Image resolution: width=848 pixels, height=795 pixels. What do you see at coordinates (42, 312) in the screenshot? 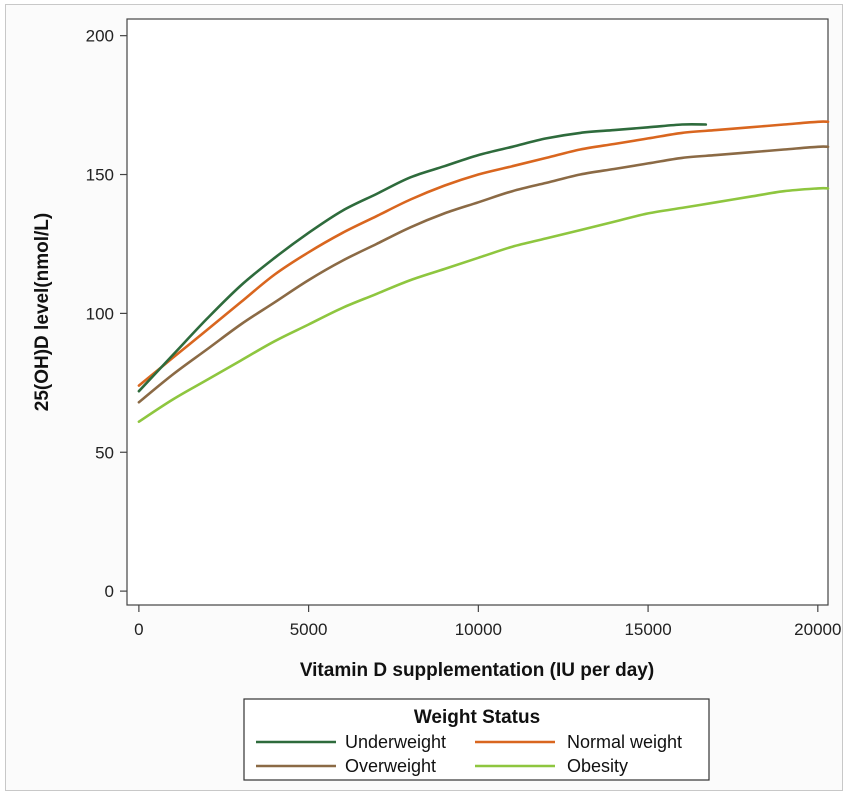
I see `y-axis-title: 25(OH)D level(nmol/L)` at bounding box center [42, 312].